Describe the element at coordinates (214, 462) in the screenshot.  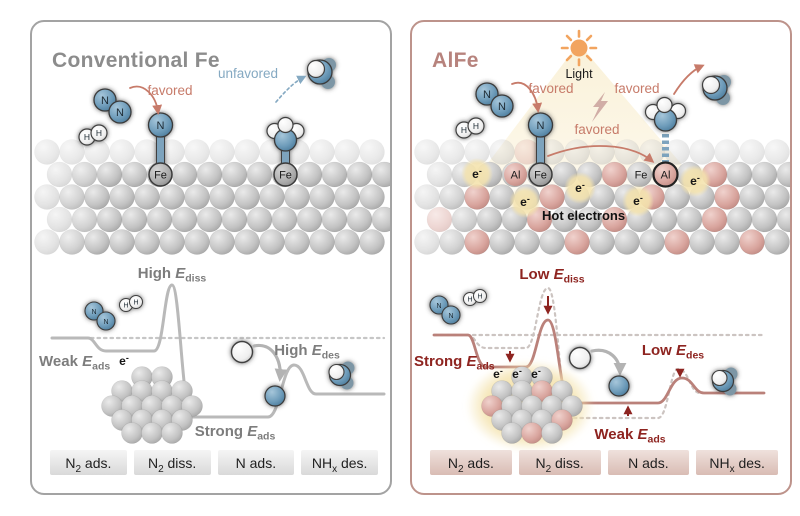
I see `reaction-steps-left: N2 ads. N2 diss. N ads. NHx des.` at that location.